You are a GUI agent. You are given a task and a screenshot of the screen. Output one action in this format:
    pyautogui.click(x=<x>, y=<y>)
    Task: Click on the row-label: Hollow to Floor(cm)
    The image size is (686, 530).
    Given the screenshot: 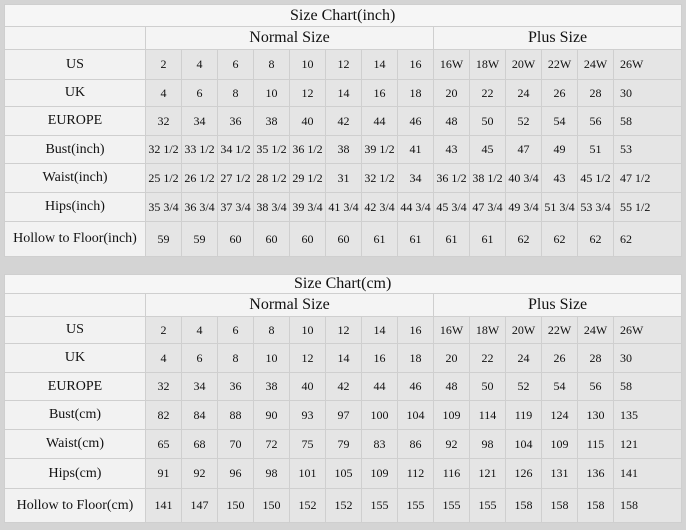 What is the action you would take?
    pyautogui.click(x=75, y=505)
    